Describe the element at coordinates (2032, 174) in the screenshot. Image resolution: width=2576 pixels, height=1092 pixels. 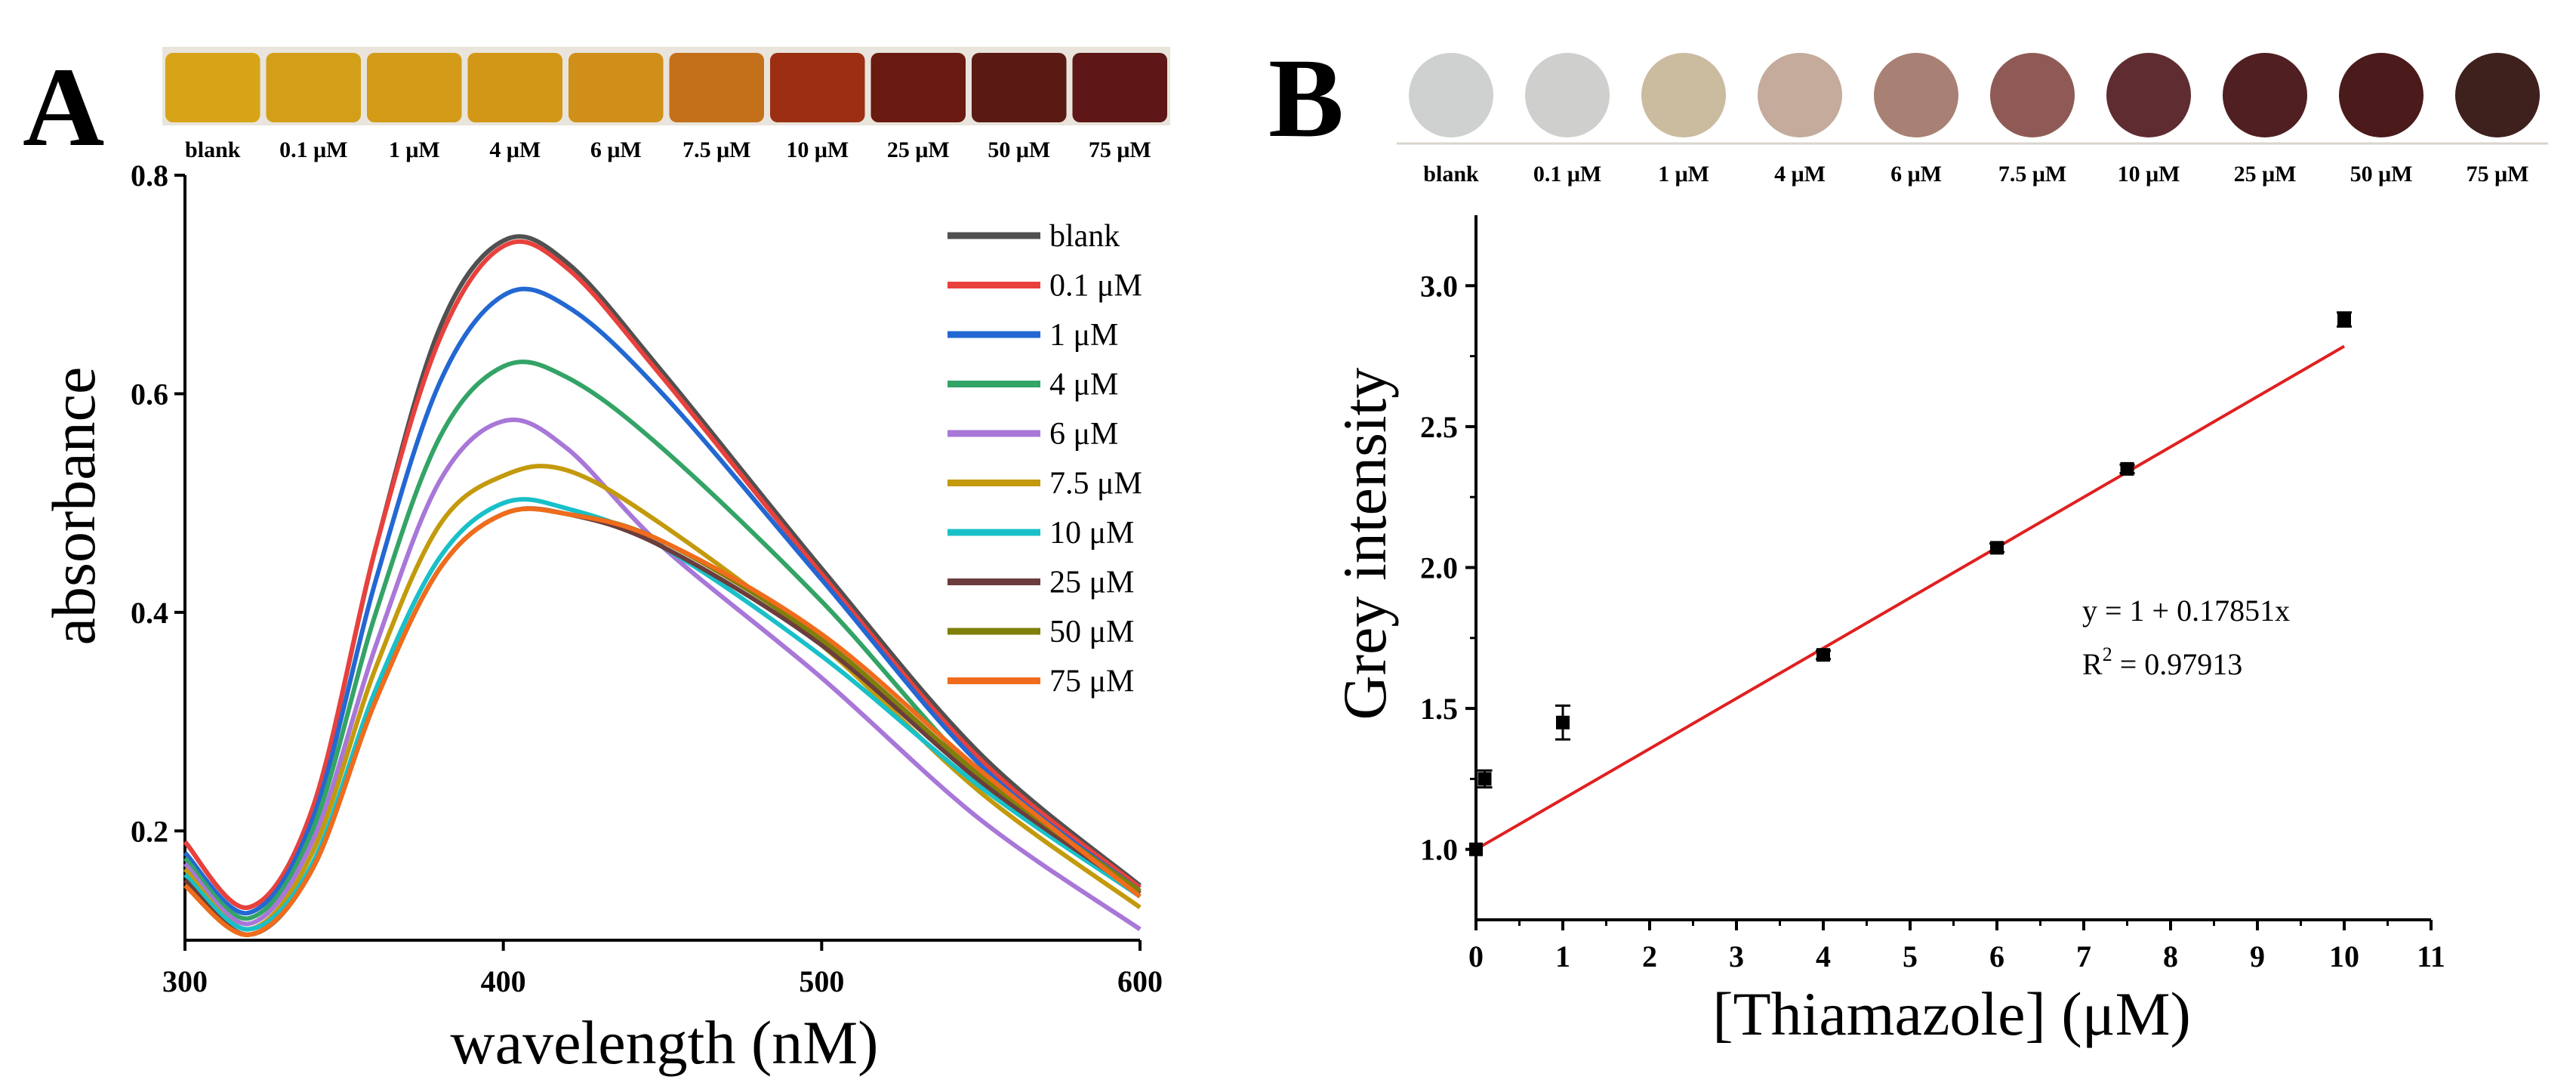
I see `well-label: 7.5 μM` at that location.